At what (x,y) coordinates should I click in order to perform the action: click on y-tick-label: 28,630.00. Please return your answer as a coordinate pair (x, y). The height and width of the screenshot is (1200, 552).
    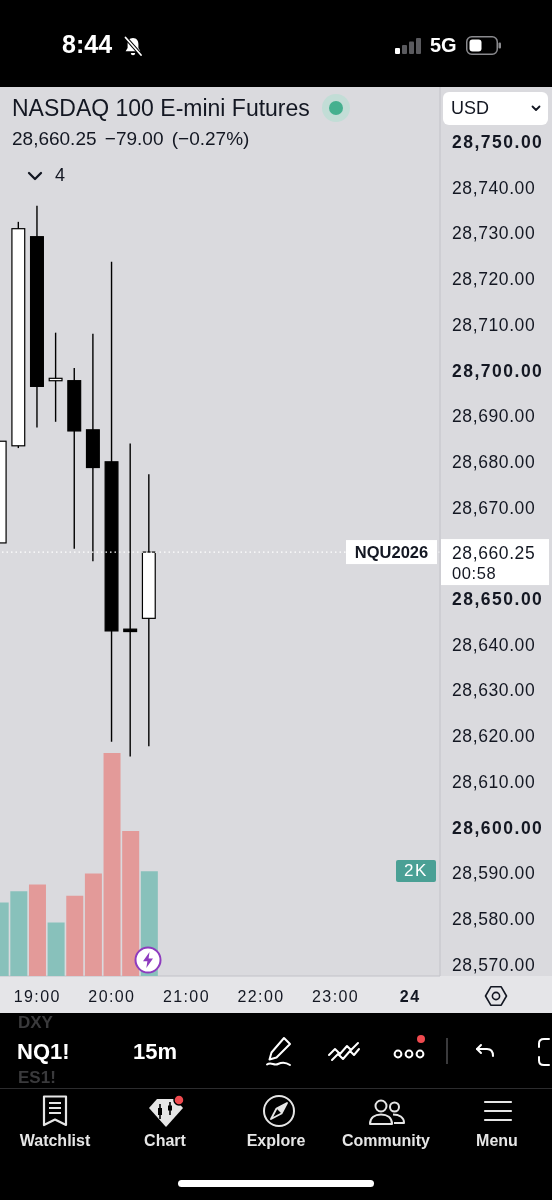
    Looking at the image, I should click on (494, 690).